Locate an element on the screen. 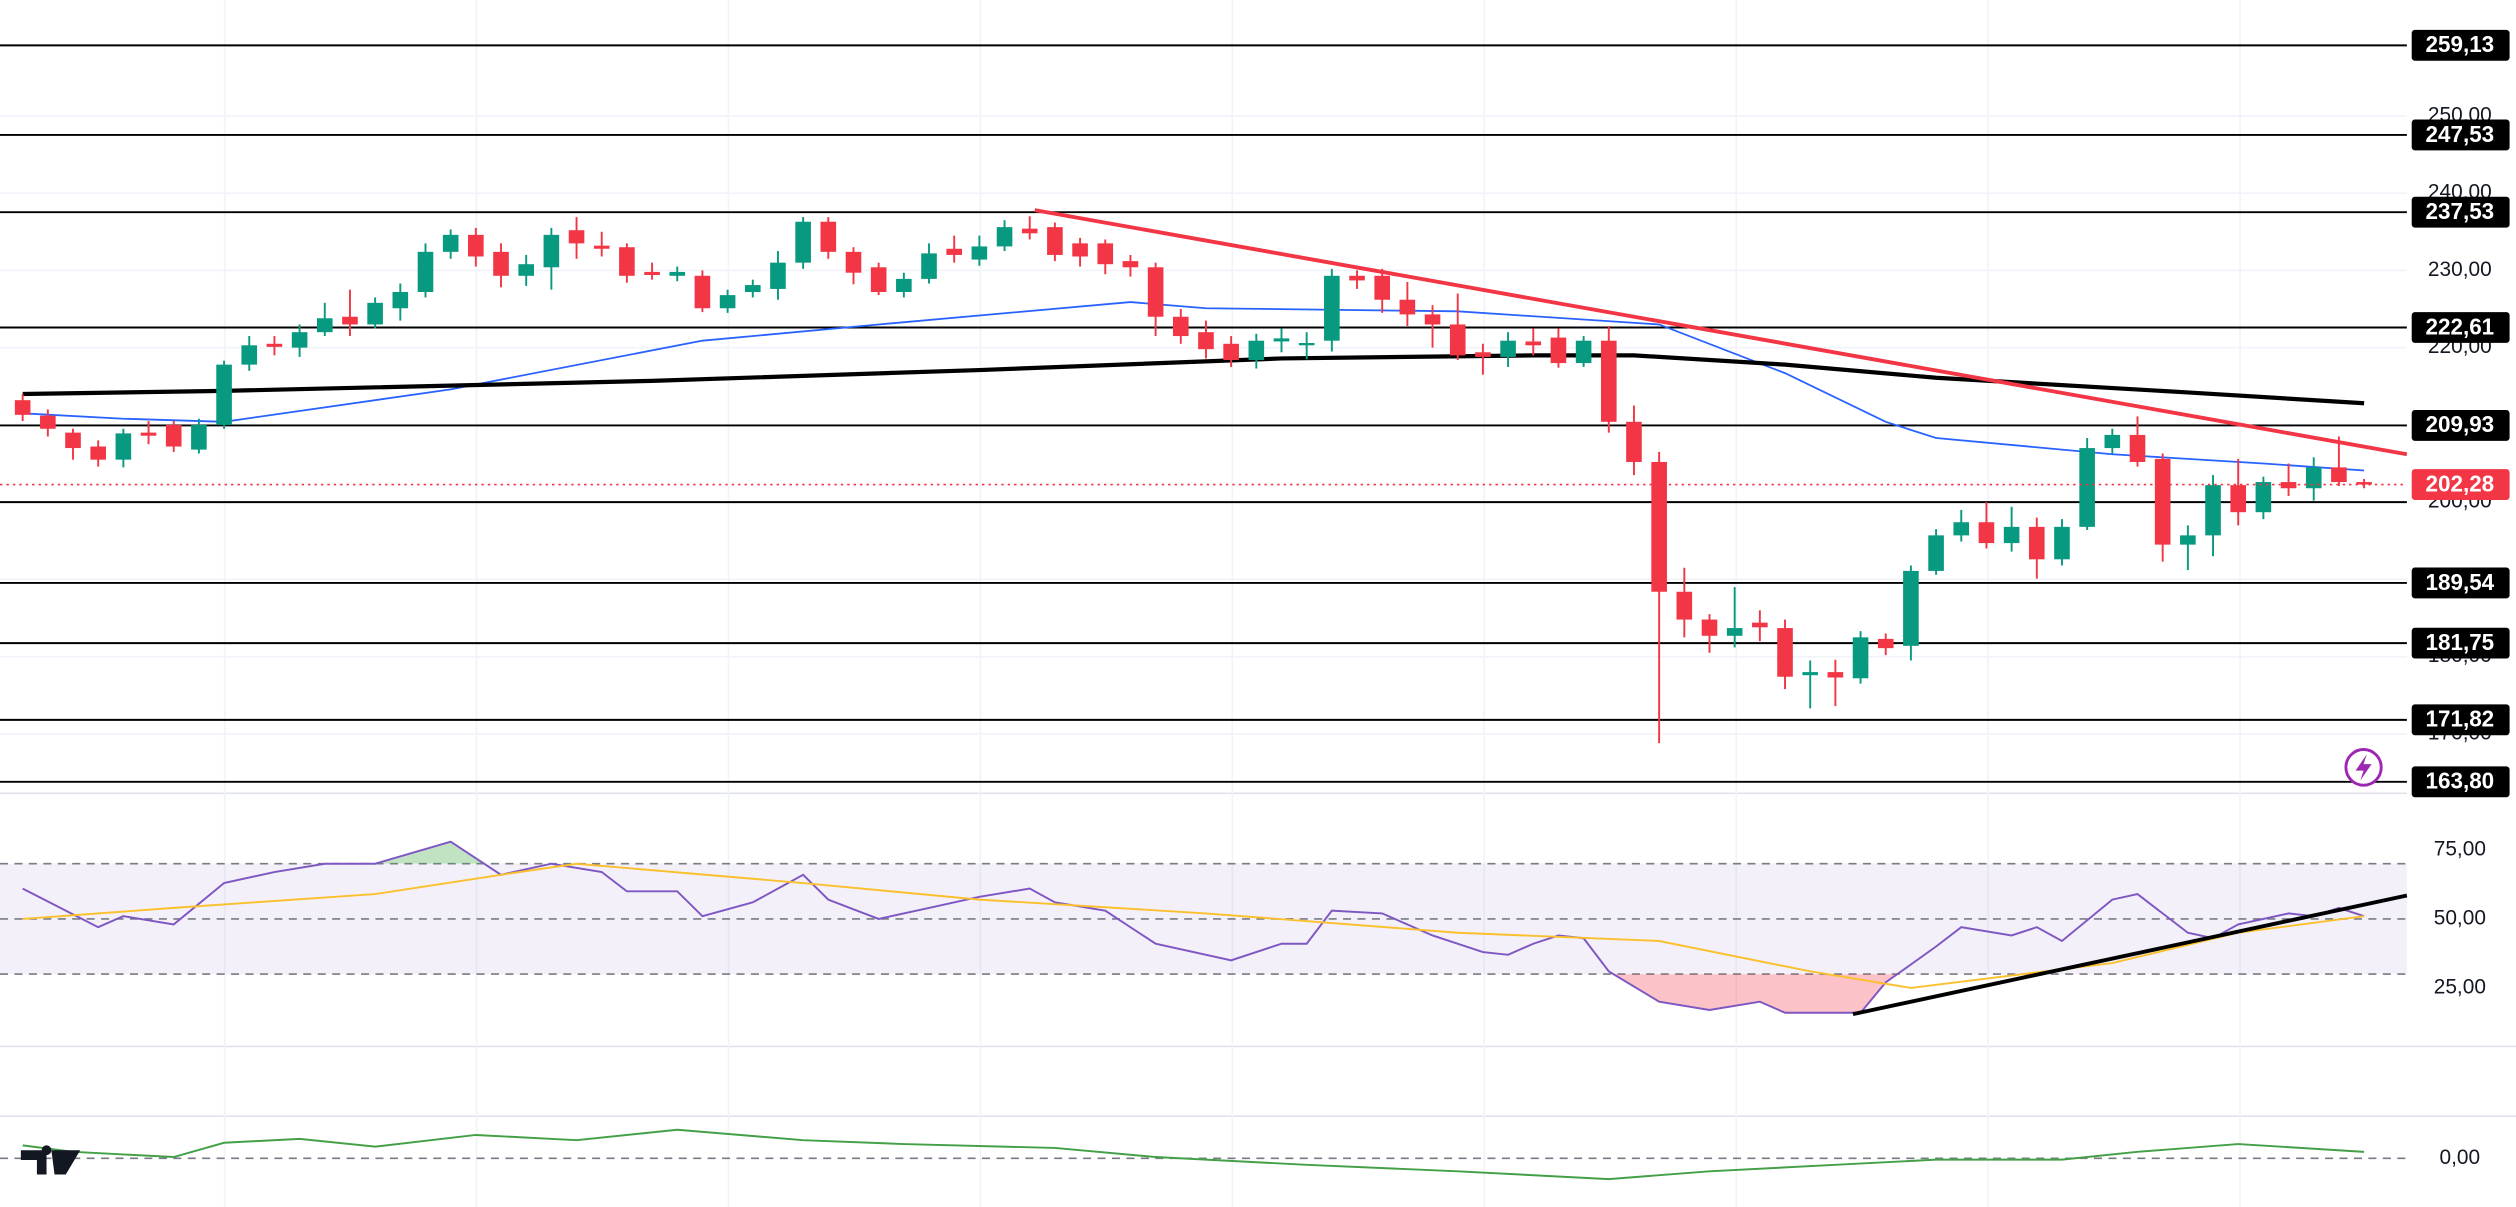  level-label: 209,93 is located at coordinates (2459, 424).